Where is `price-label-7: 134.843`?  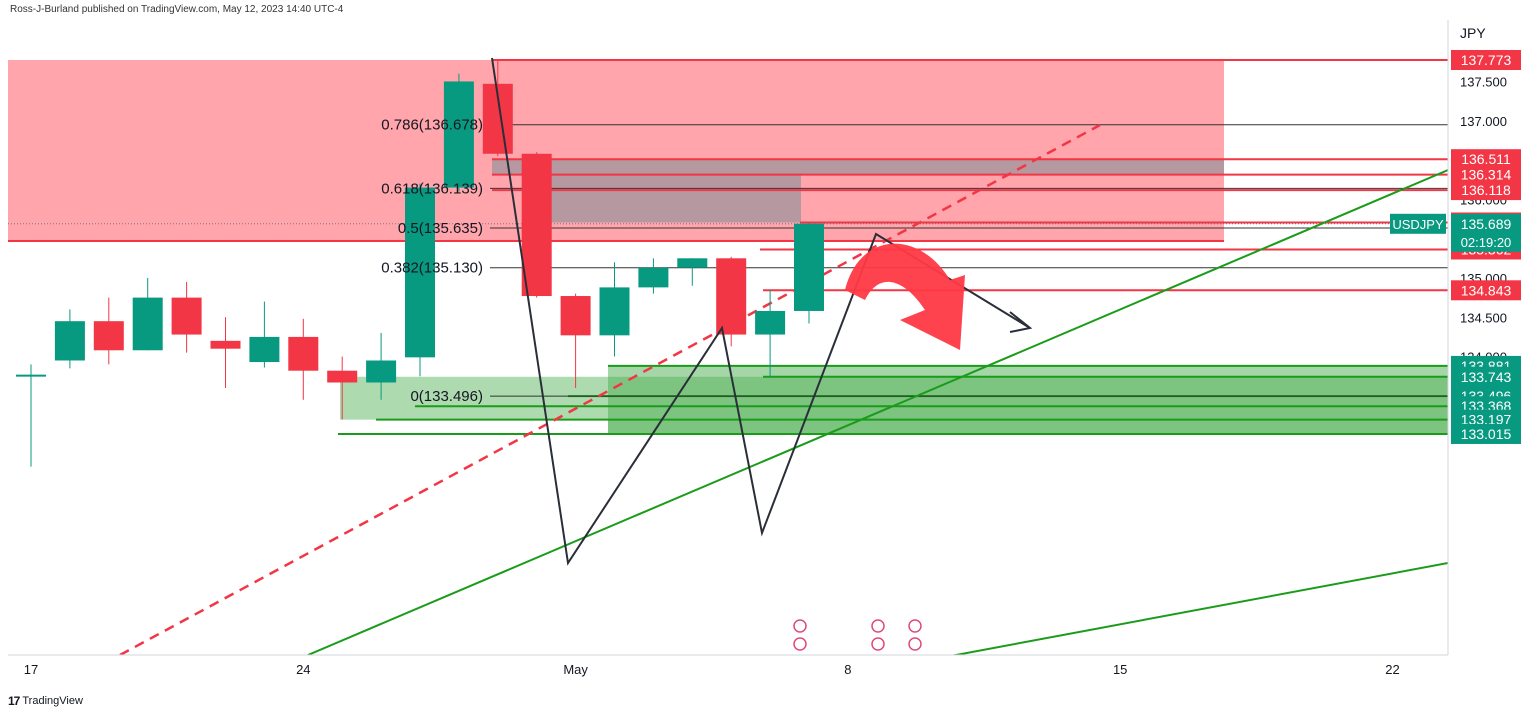 price-label-7: 134.843 is located at coordinates (1486, 290).